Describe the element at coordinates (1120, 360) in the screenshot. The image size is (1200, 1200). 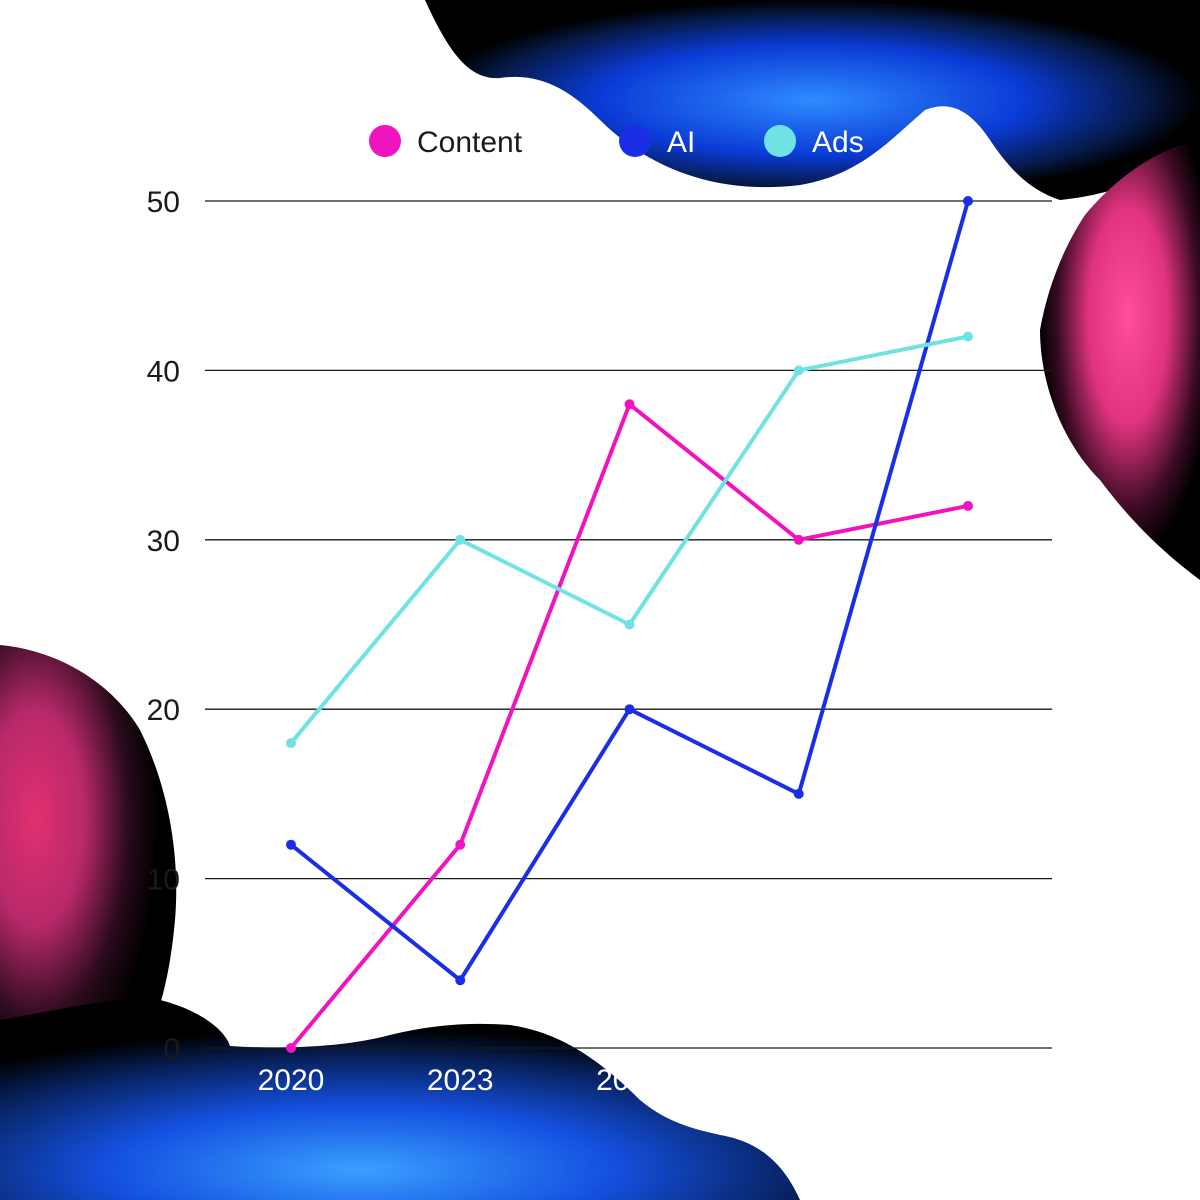
I see `right-pink-blob` at that location.